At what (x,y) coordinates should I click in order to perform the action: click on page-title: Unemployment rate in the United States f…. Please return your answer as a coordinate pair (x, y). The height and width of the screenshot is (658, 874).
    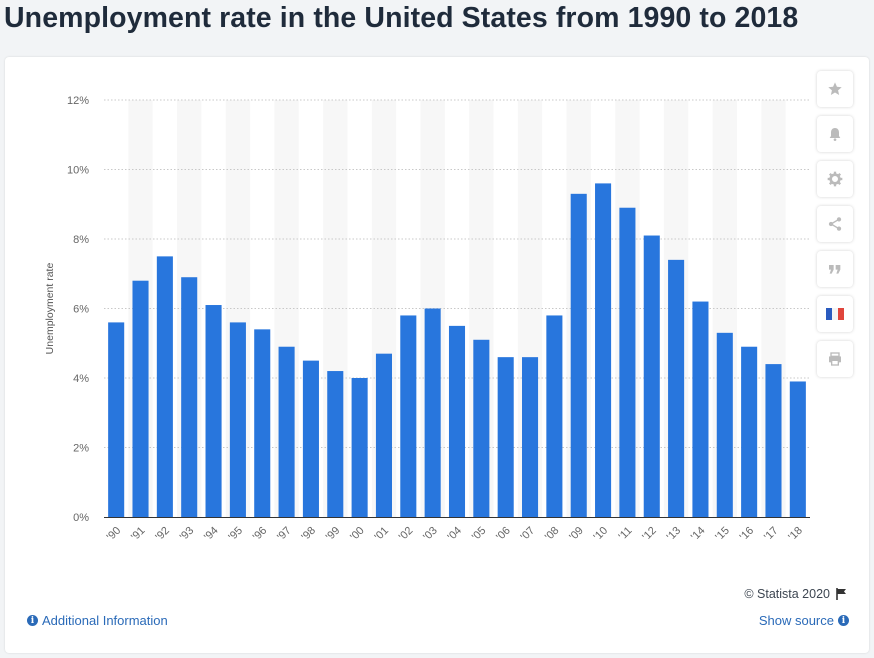
    Looking at the image, I should click on (401, 18).